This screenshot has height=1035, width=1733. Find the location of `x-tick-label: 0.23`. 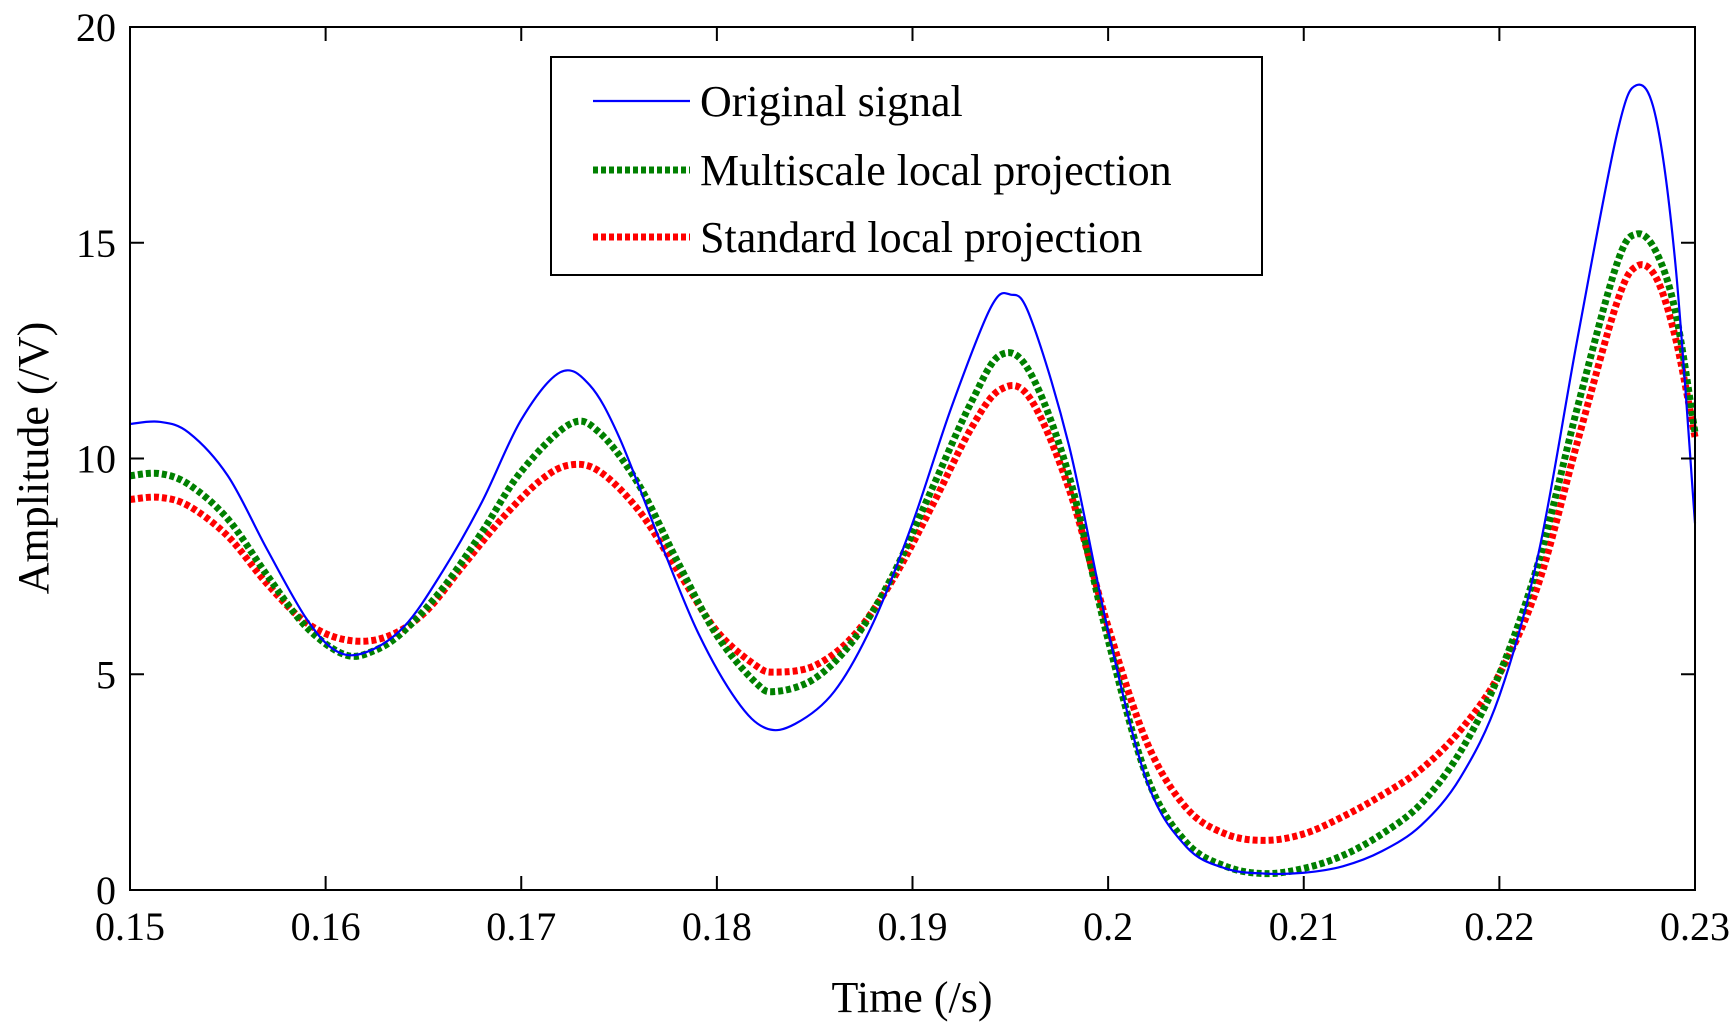

x-tick-label: 0.23 is located at coordinates (1695, 926).